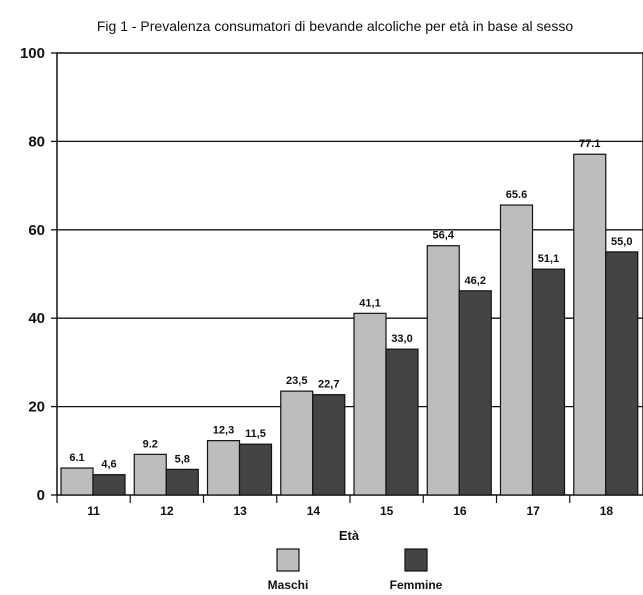 Image resolution: width=643 pixels, height=595 pixels. What do you see at coordinates (607, 511) in the screenshot?
I see `x-tick-label: 18` at bounding box center [607, 511].